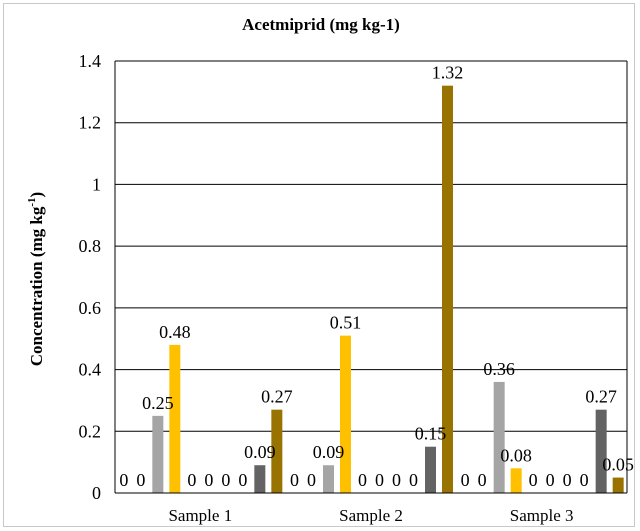 The image size is (640, 531). Describe the element at coordinates (499, 369) in the screenshot. I see `data-label: 0.36` at that location.